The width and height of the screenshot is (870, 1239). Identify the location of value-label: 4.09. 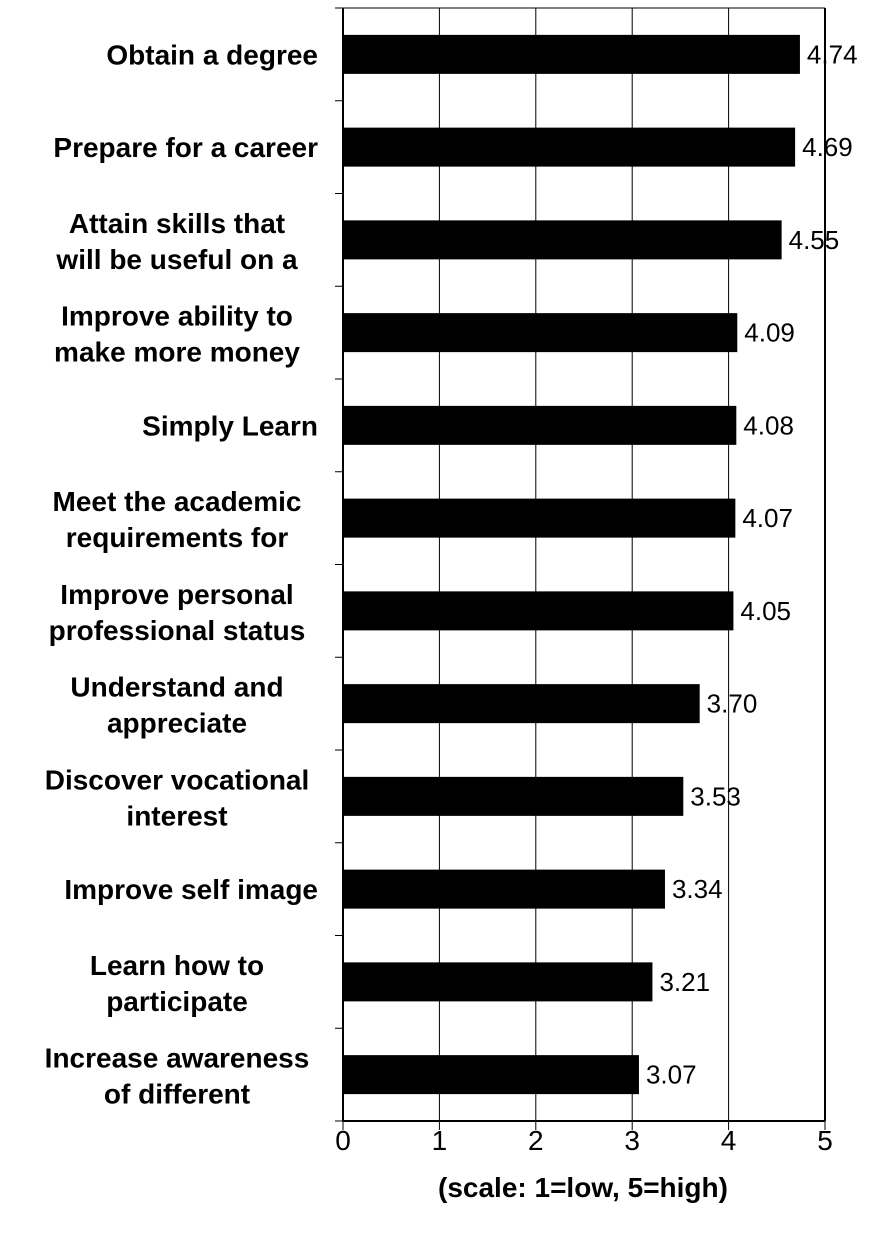
(769, 333).